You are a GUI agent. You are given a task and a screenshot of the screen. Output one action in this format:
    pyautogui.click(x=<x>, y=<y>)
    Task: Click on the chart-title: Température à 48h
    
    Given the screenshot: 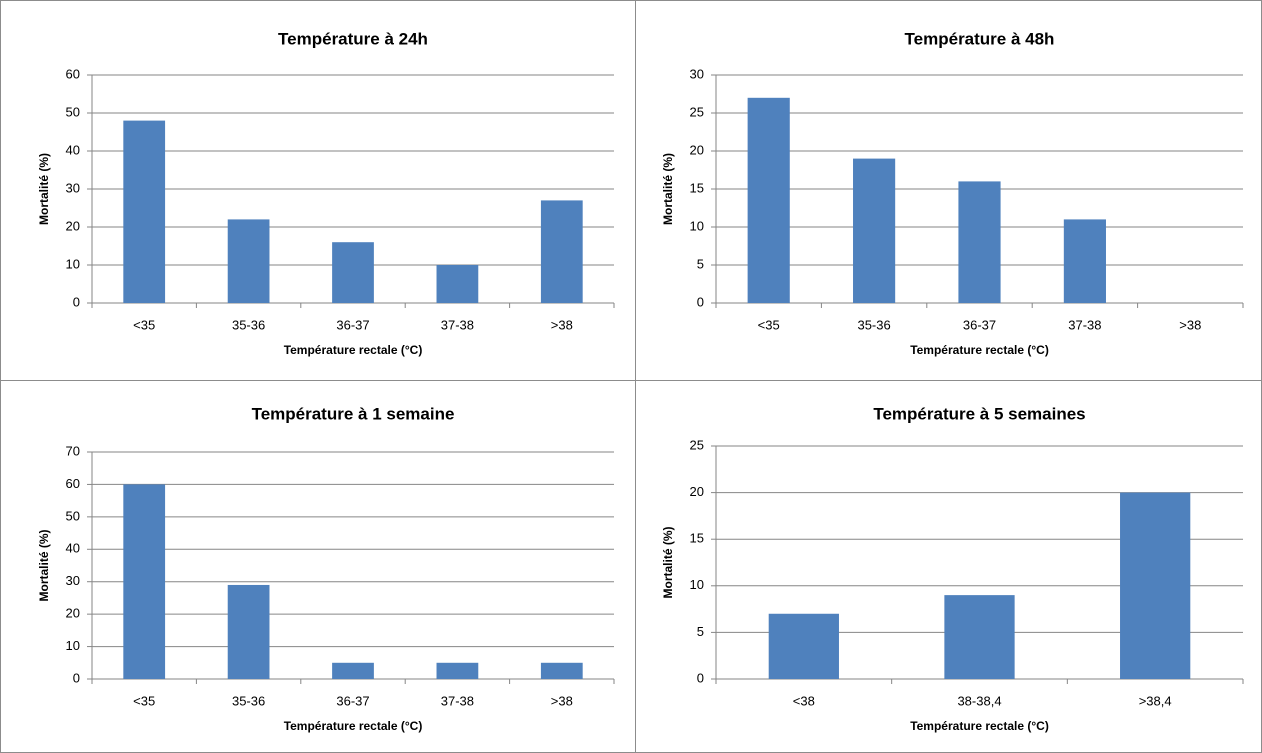 What is the action you would take?
    pyautogui.click(x=980, y=38)
    